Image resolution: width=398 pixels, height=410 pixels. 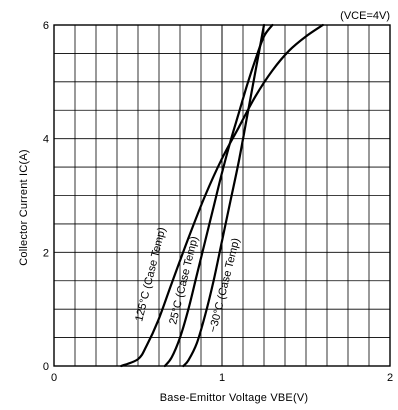 I want to click on y-tick-labels: 0 2 4 6, so click(x=46, y=196).